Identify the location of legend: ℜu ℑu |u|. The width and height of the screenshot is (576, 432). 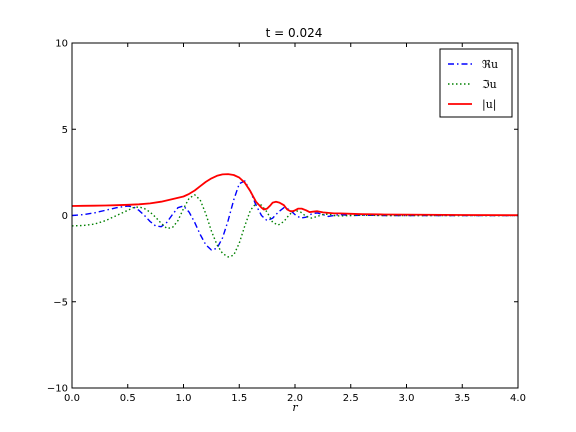
(476, 83).